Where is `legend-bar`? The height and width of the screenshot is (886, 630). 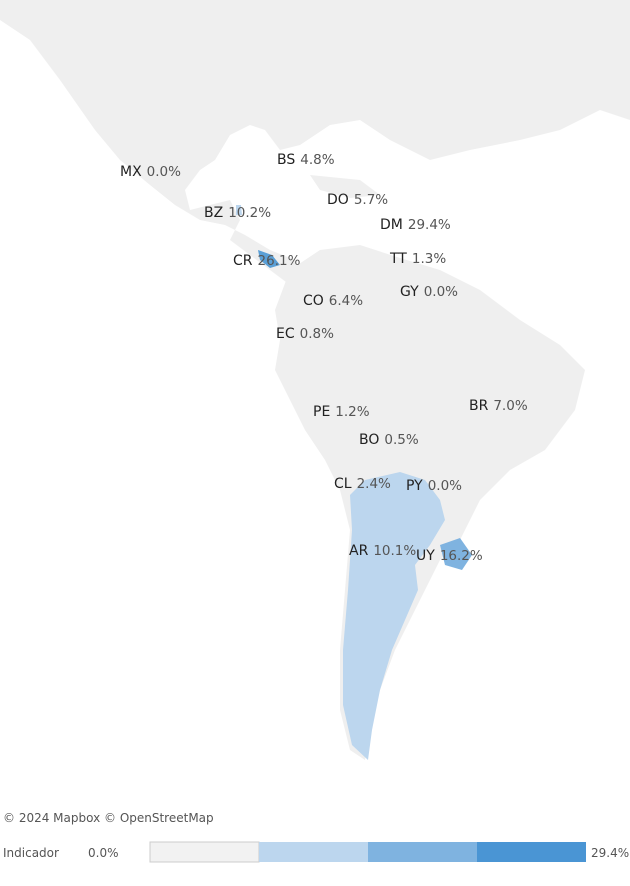 legend-bar is located at coordinates (367, 852).